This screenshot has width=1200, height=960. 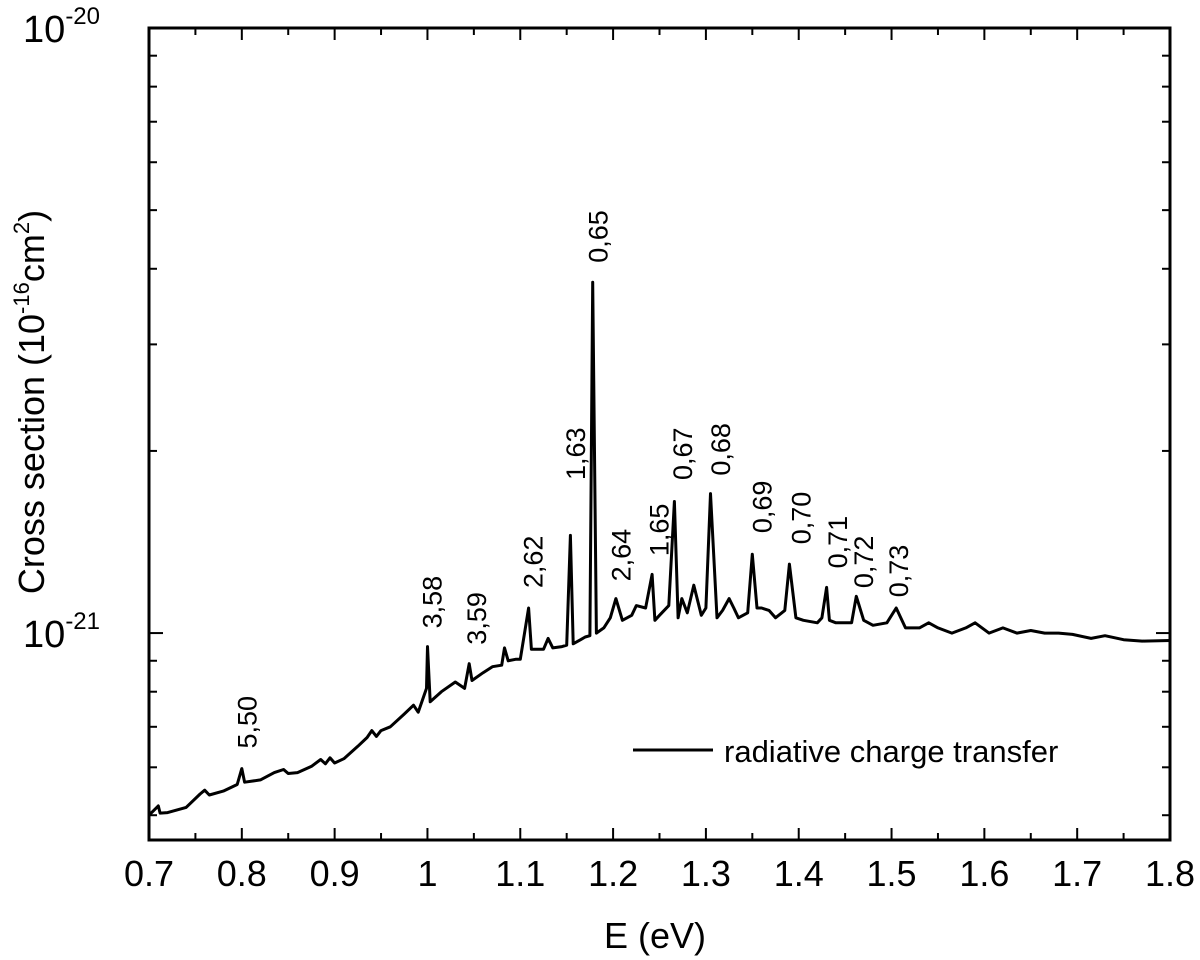 I want to click on peak-annotation: 0,73, so click(x=899, y=571).